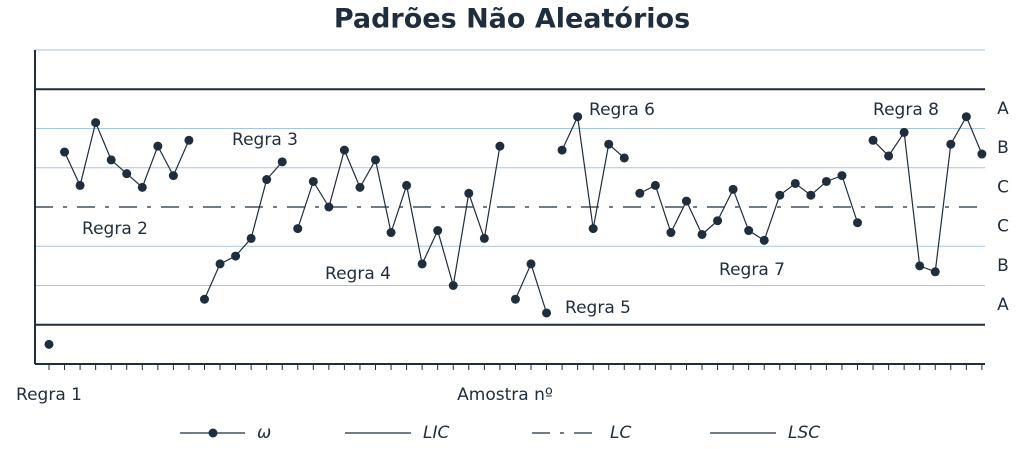 The width and height of the screenshot is (1024, 449). I want to click on x-axis-label: Amostra nº, so click(505, 395).